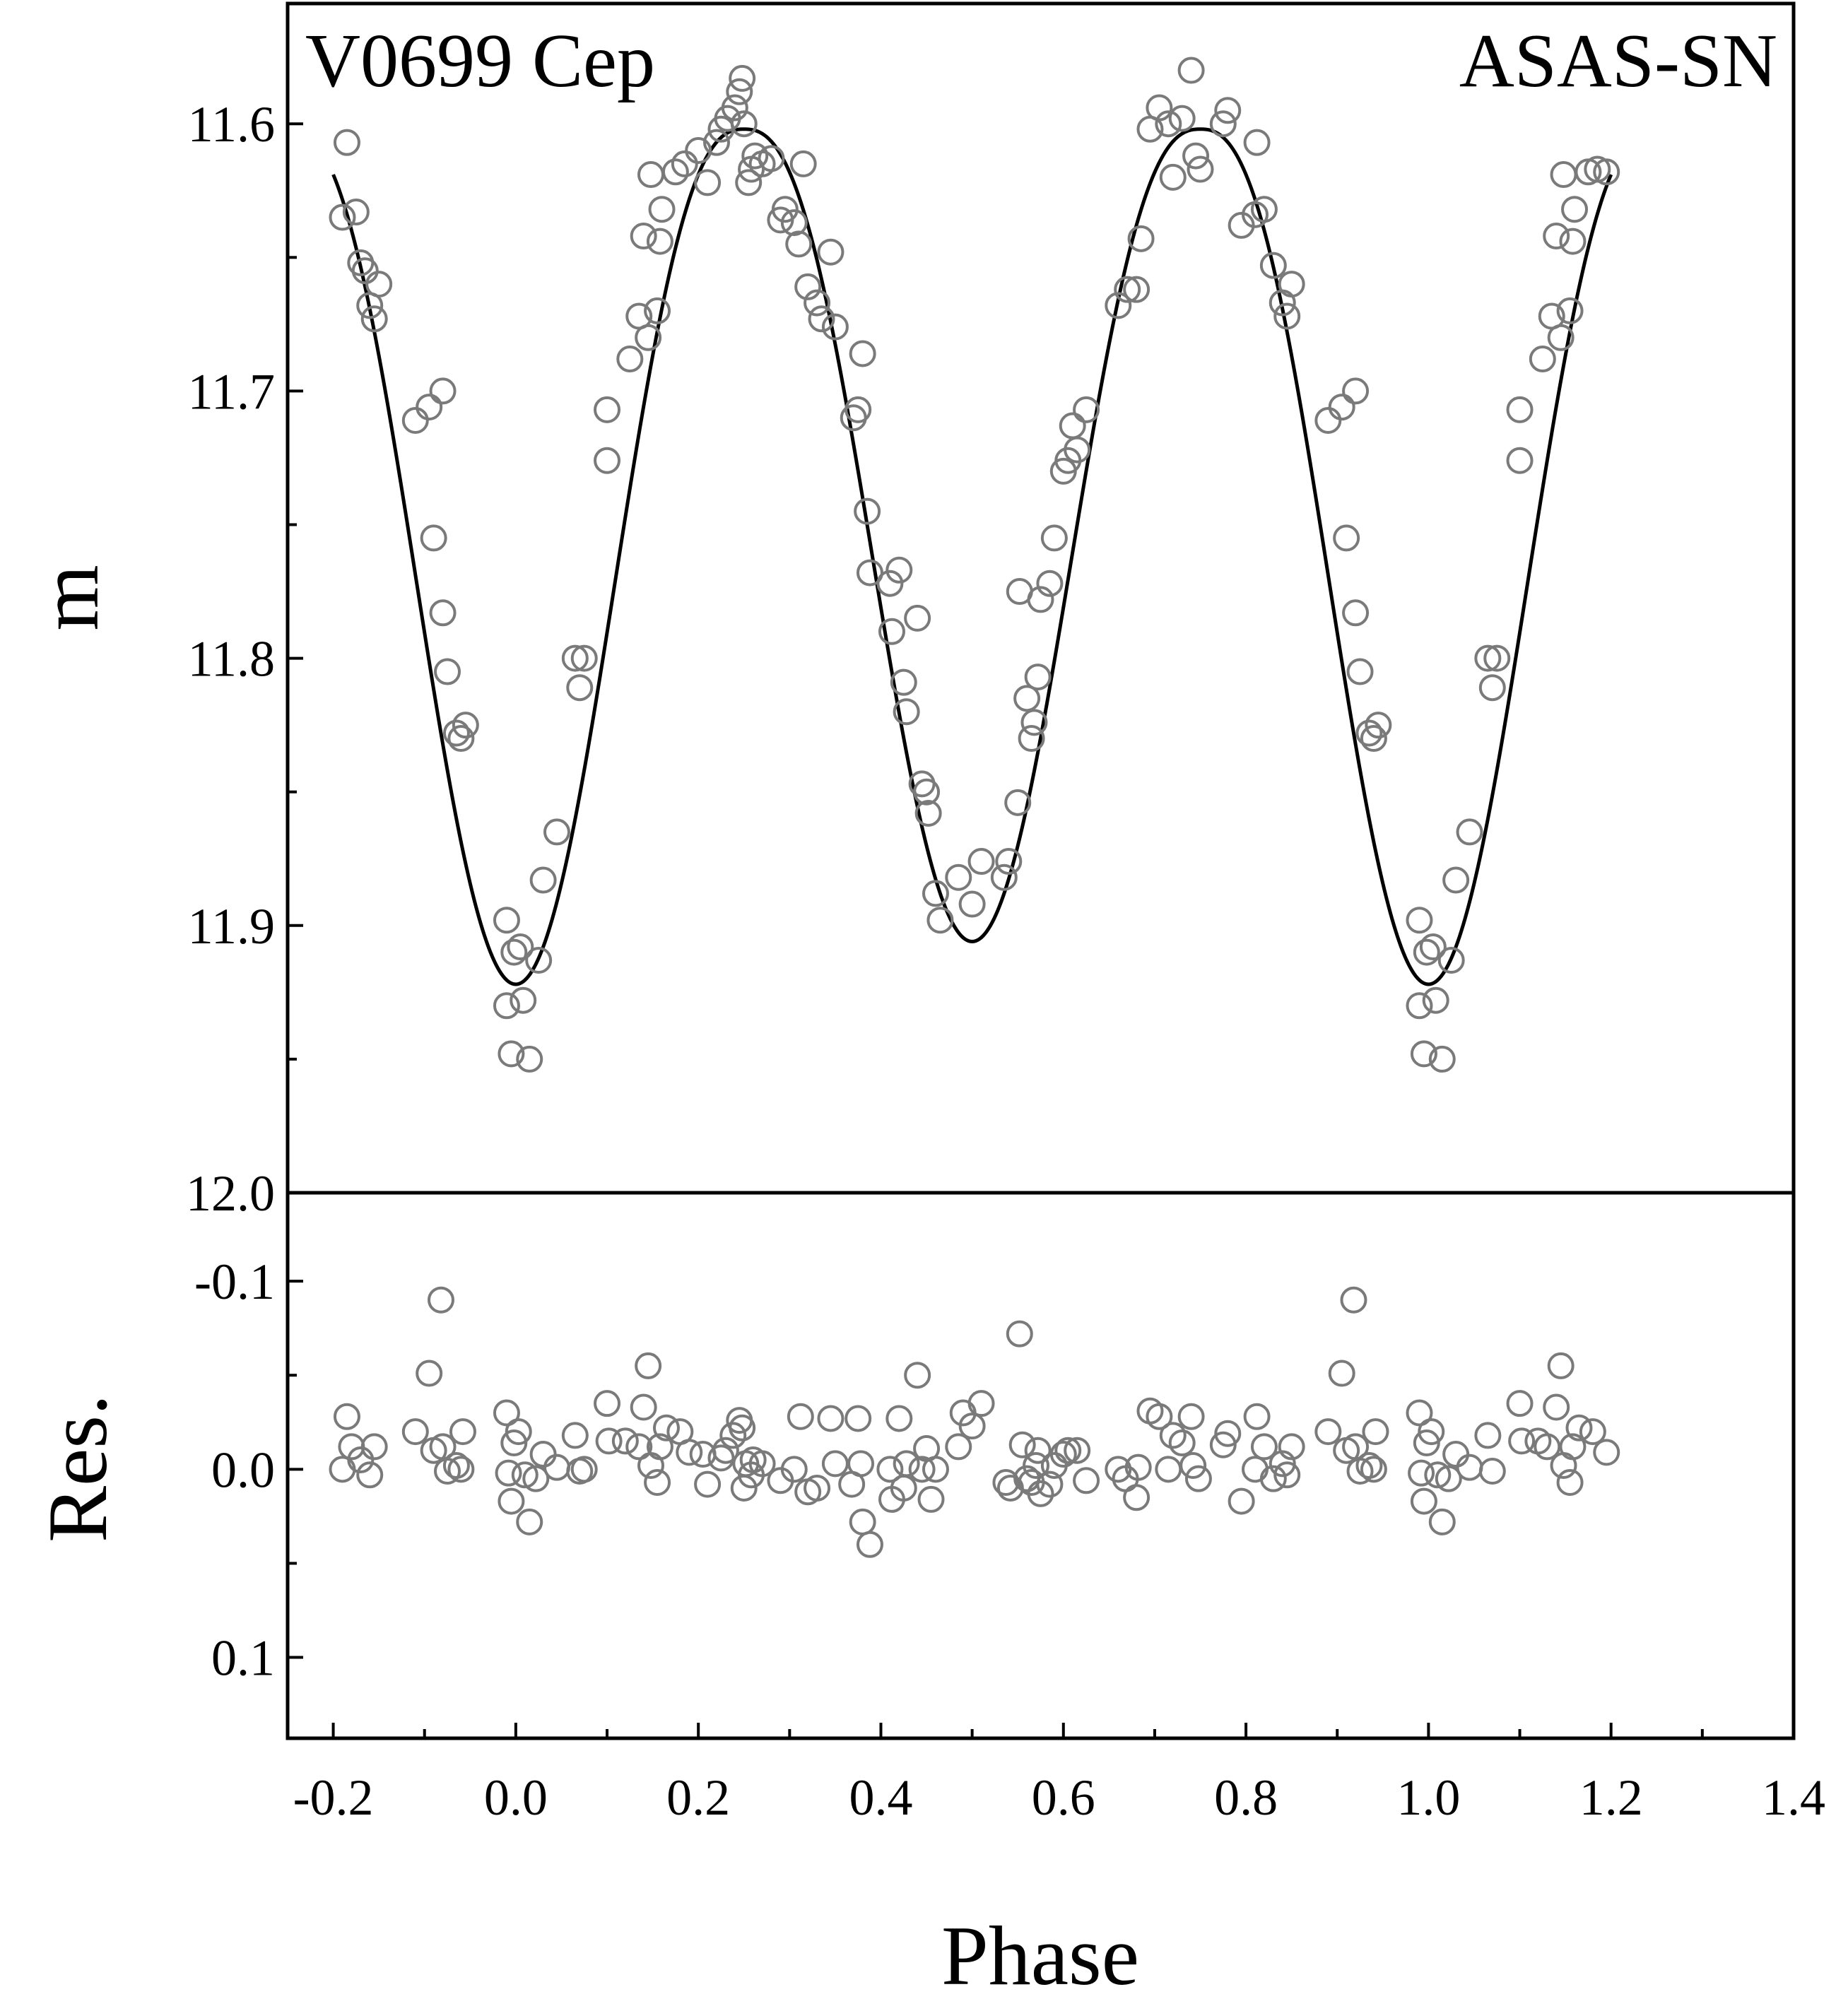 This screenshot has height=1999, width=1848. I want to click on light-curve-y-axis: 11.6 11.7 11.8 11.9 12.0, so click(244, 659).